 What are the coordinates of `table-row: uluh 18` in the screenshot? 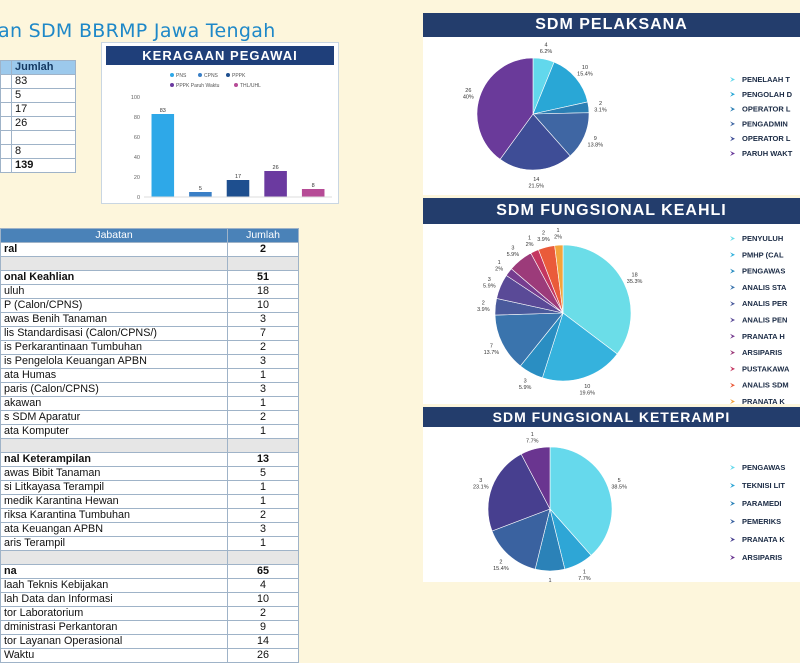 It's located at (149, 291).